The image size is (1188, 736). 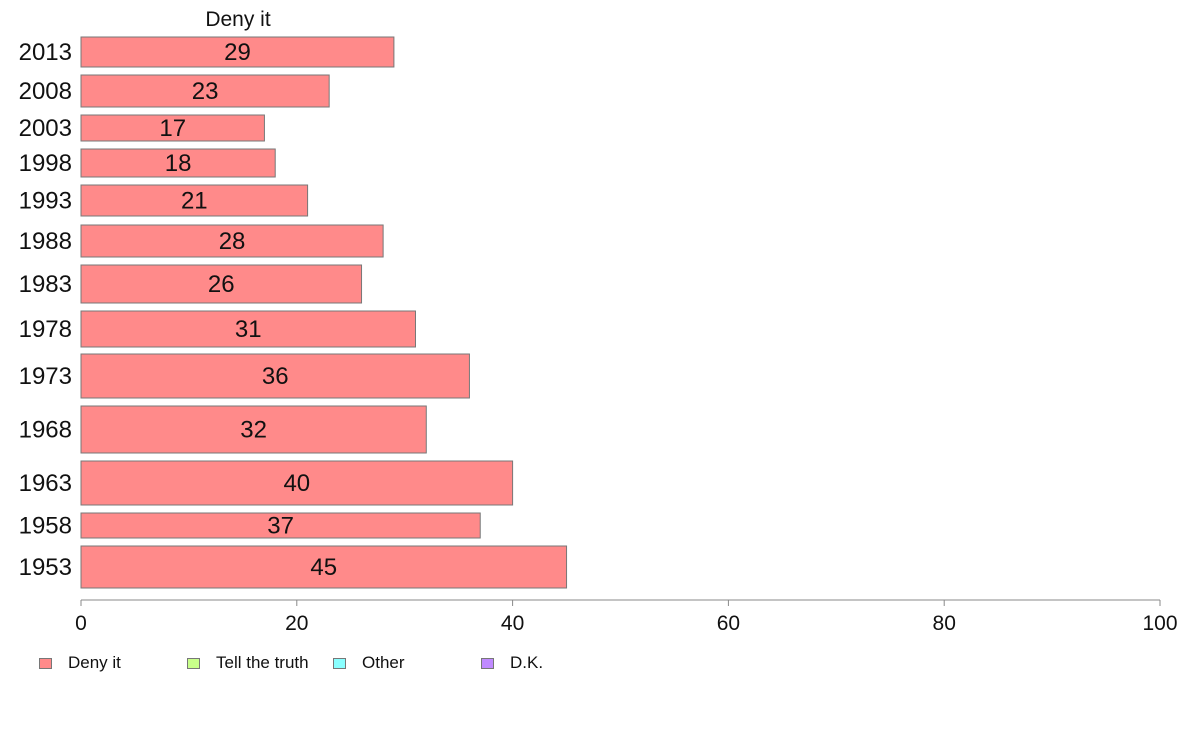 I want to click on legend-label: Deny it, so click(x=94, y=662).